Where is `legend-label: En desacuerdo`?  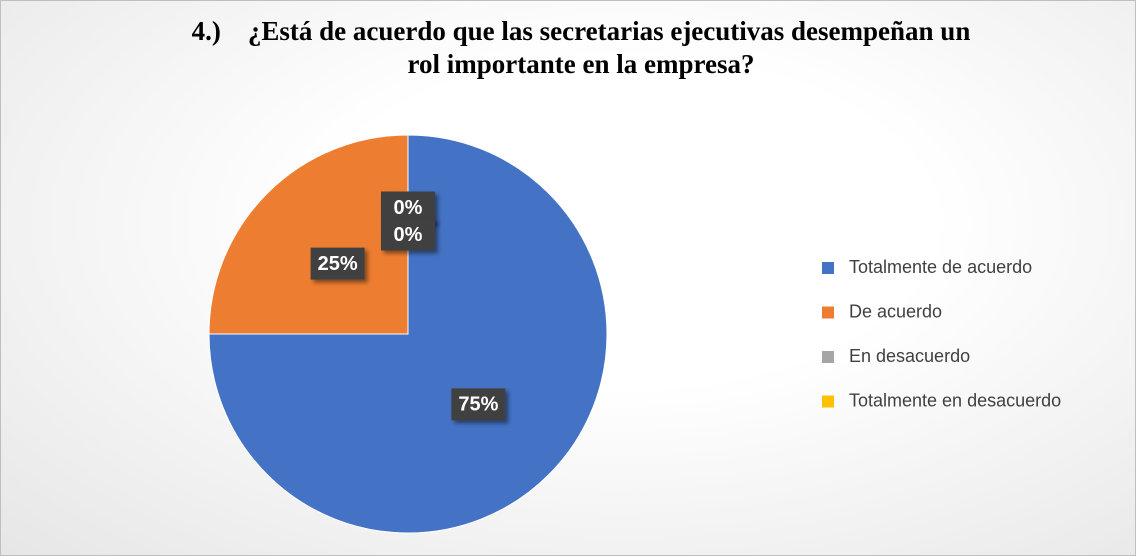
legend-label: En desacuerdo is located at coordinates (909, 356).